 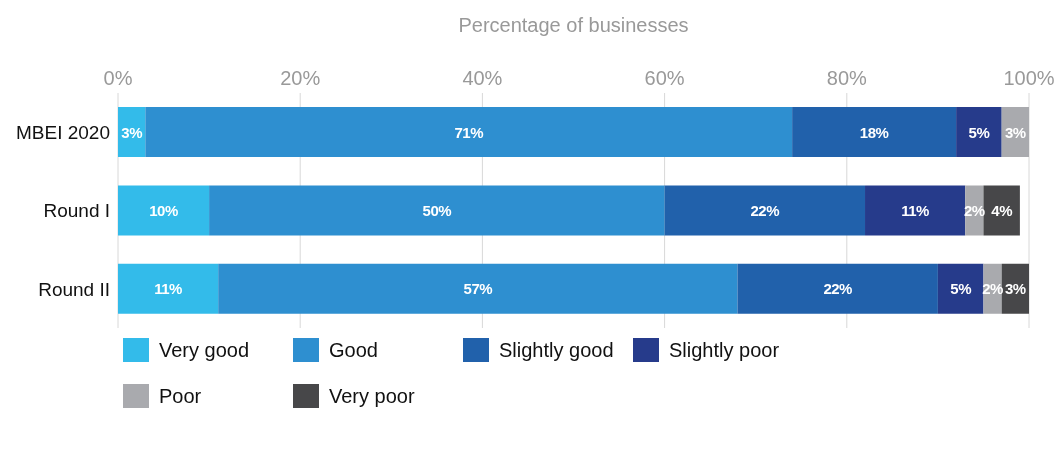 I want to click on legend-label: Poor, so click(x=180, y=396).